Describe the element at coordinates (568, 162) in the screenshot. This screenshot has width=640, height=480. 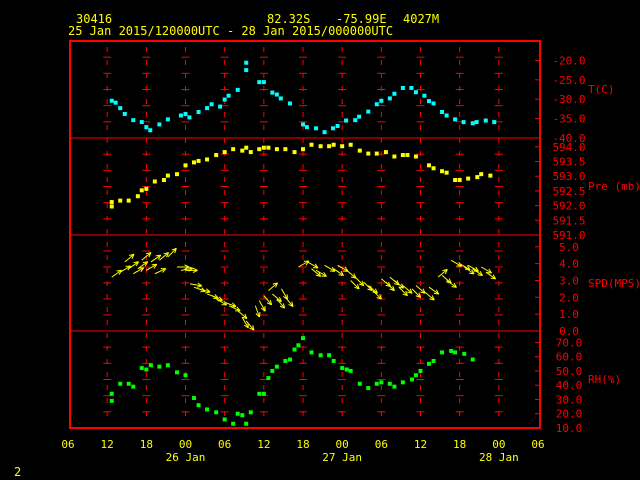
I see `y-tick-label: 593.5` at that location.